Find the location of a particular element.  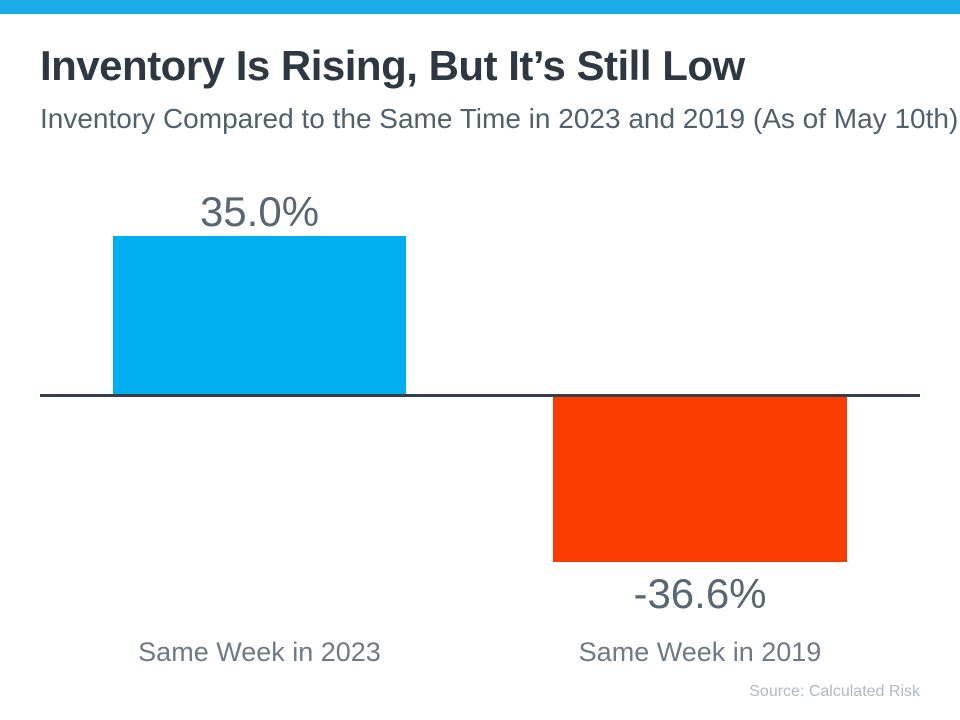

chart-title: Inventory Is Rising, But It’s Still Low is located at coordinates (392, 65).